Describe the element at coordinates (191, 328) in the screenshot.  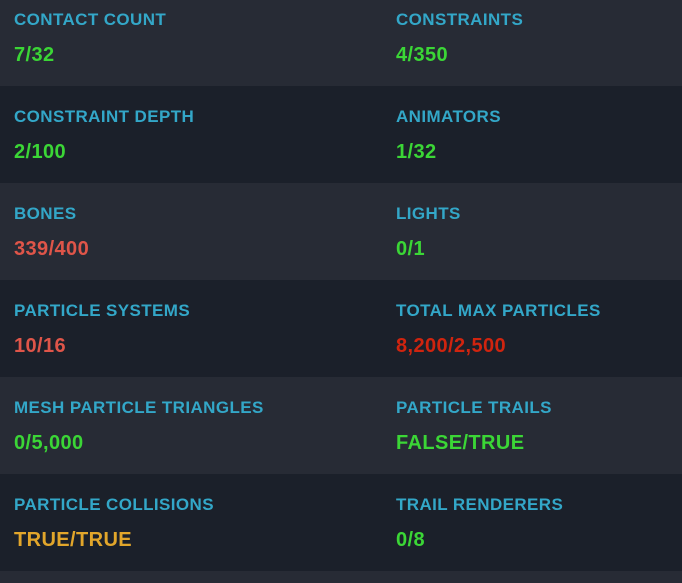
I see `stat-cell-particle-systems: PARTICLE SYSTEMS 10/16` at that location.